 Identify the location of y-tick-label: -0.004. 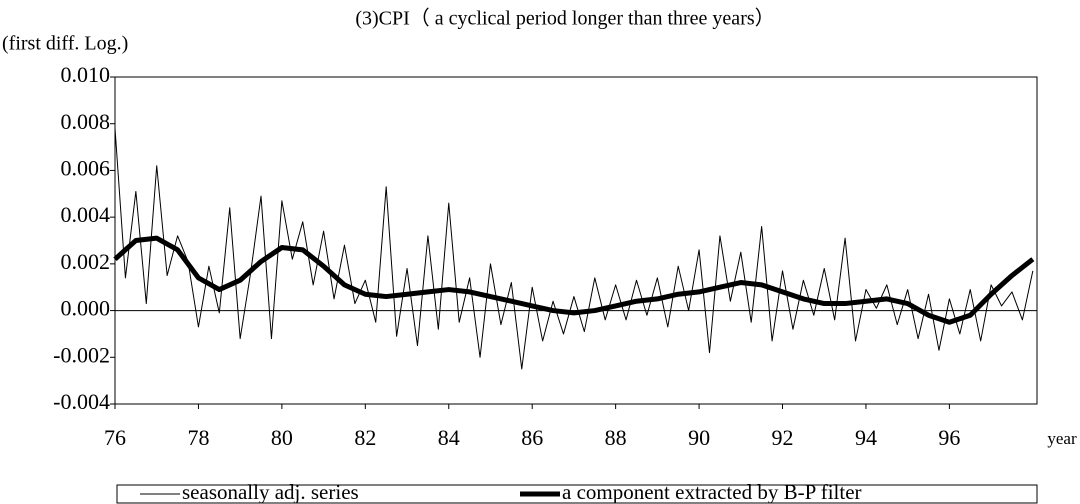
(81, 401).